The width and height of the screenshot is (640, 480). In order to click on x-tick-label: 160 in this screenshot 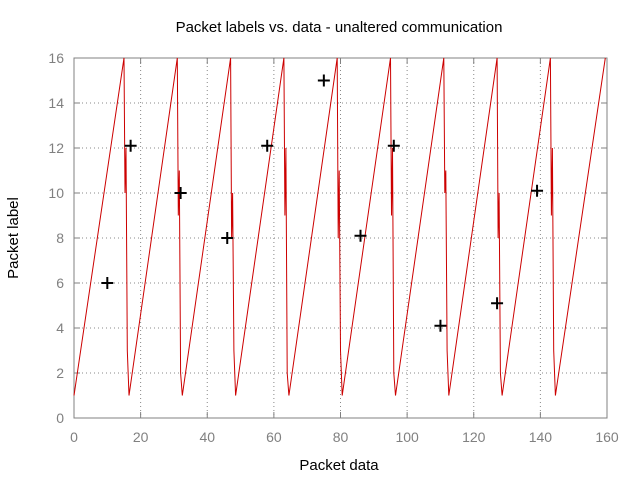, I will do `click(607, 437)`.